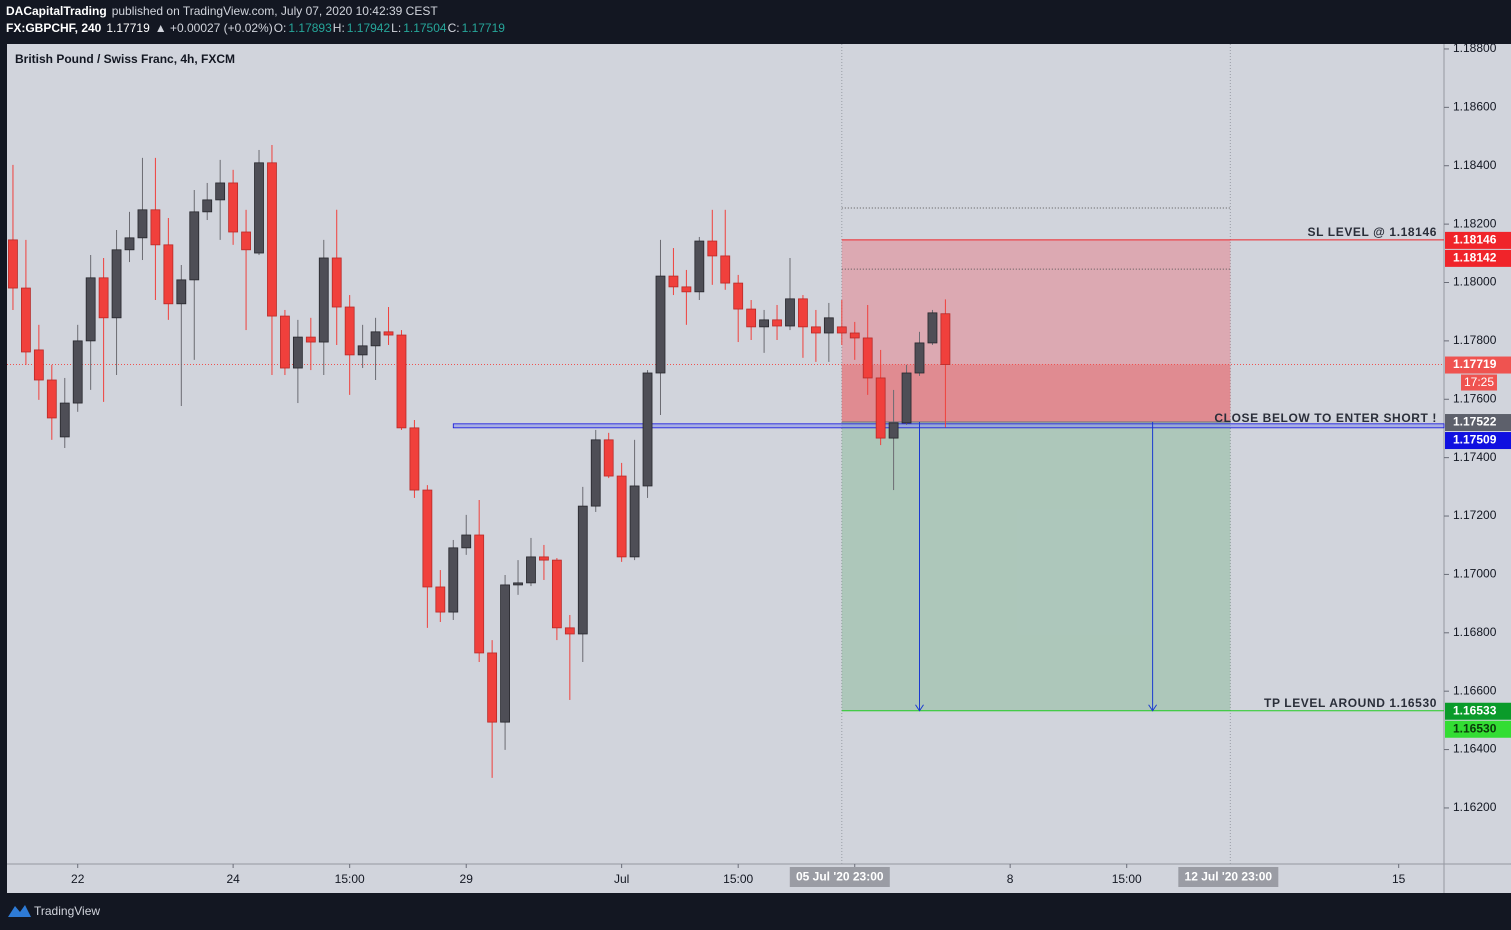  What do you see at coordinates (1475, 632) in the screenshot?
I see `y-tick-label: 1.16800` at bounding box center [1475, 632].